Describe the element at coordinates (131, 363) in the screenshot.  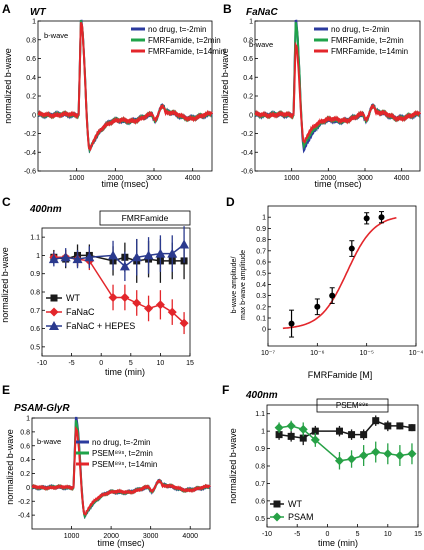
I see `x-tick-label: 5` at that location.